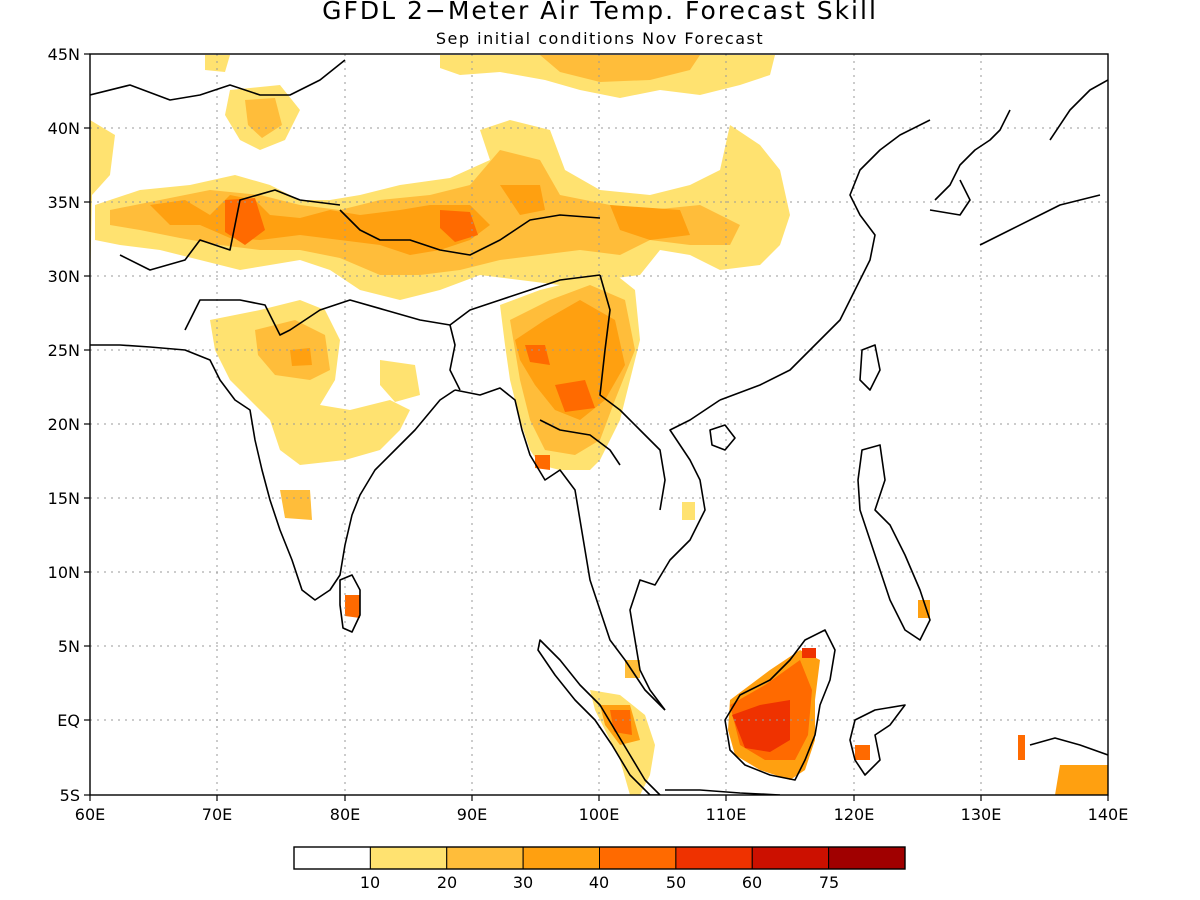  I want to click on colorbar-label: 20, so click(447, 882).